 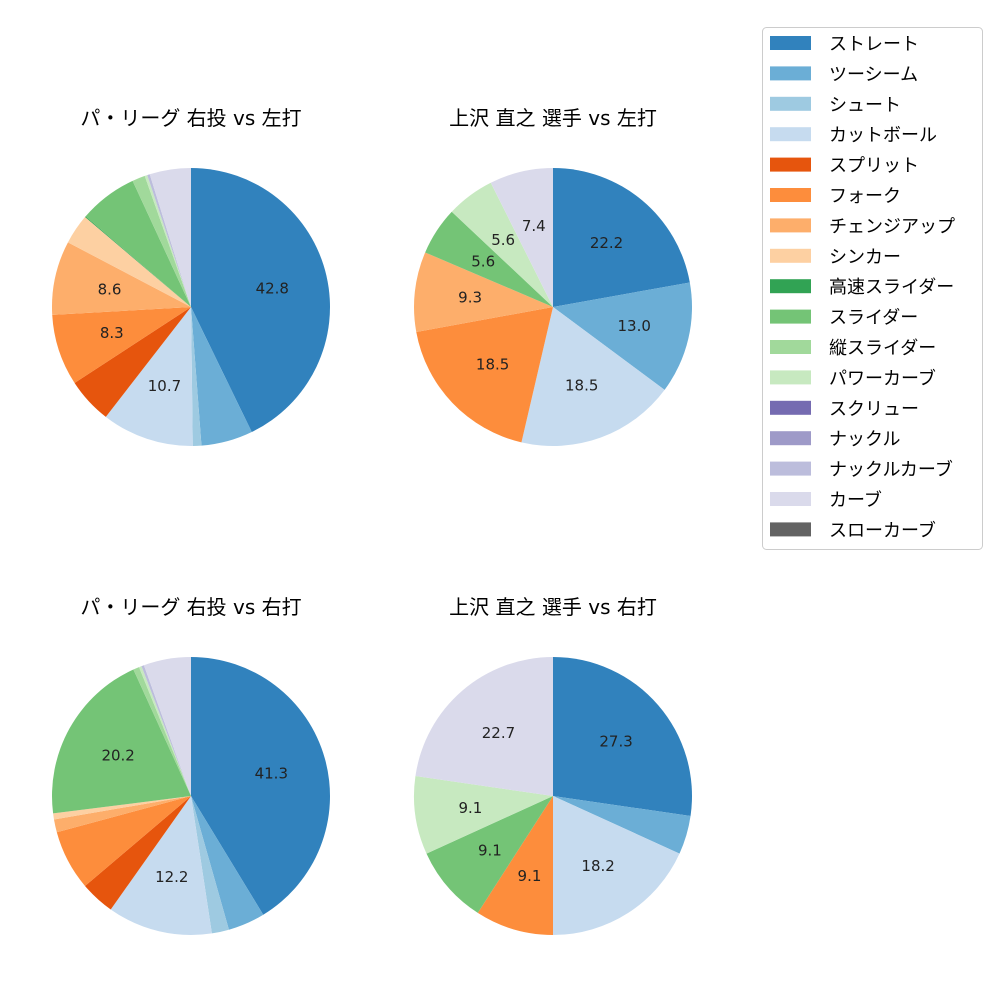 I want to click on slice-label: 7.4, so click(x=534, y=226).